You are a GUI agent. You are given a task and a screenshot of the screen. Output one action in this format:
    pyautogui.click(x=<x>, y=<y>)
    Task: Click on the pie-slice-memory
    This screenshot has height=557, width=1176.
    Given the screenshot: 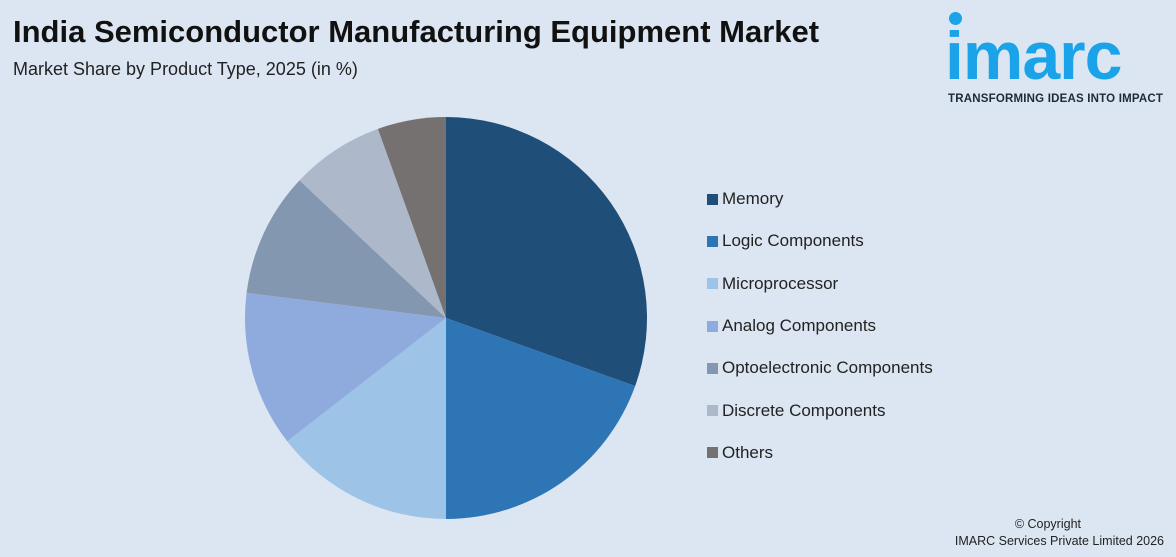 What is the action you would take?
    pyautogui.click(x=547, y=252)
    